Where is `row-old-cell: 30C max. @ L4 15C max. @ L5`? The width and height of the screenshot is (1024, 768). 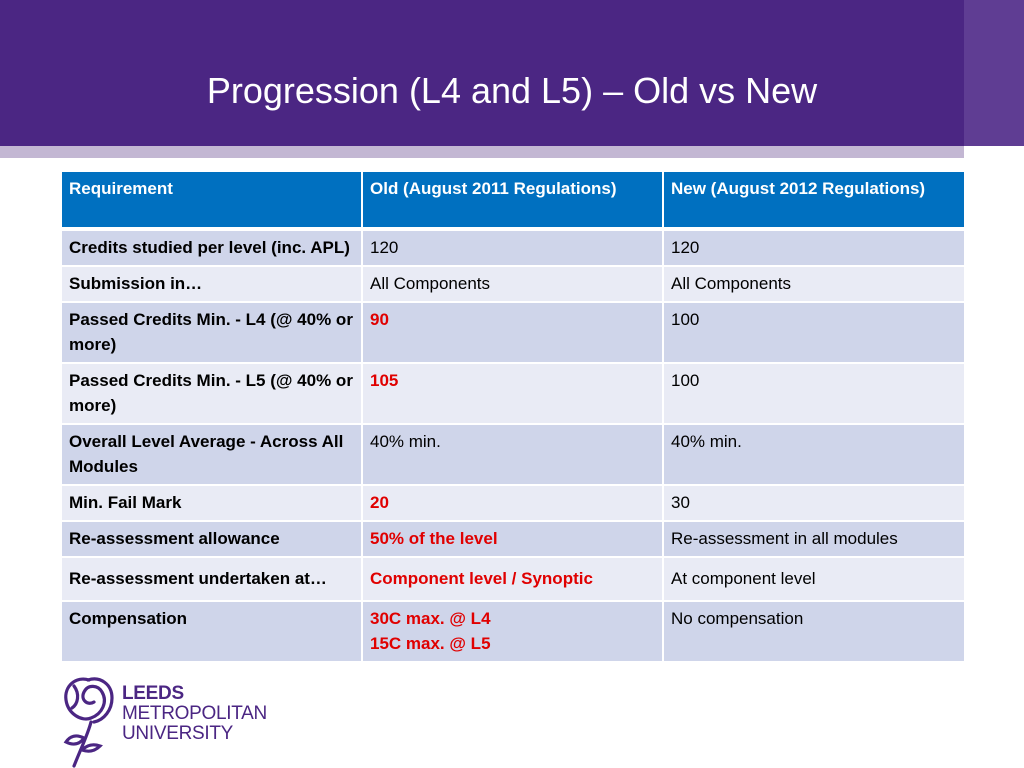
row-old-cell: 30C max. @ L4 15C max. @ L5 is located at coordinates (512, 631).